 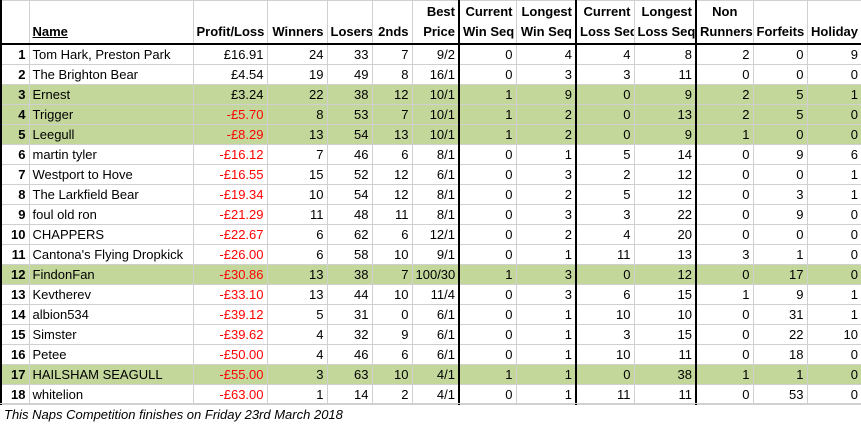 What do you see at coordinates (230, 394) in the screenshot?
I see `value-cell: -£63.00` at bounding box center [230, 394].